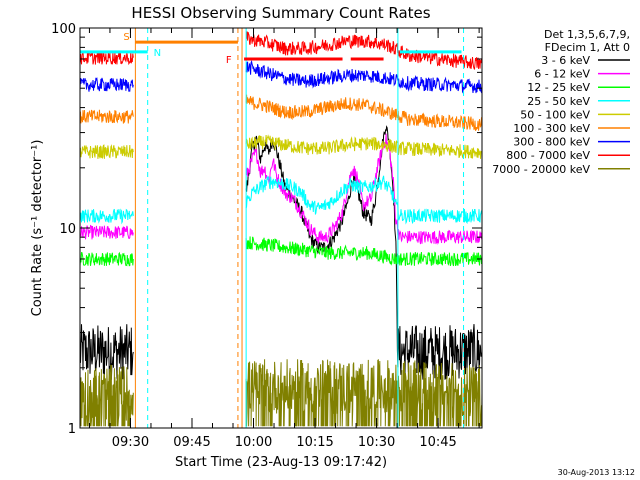 This screenshot has width=640, height=480. I want to click on flag-label-s: S, so click(126, 37).